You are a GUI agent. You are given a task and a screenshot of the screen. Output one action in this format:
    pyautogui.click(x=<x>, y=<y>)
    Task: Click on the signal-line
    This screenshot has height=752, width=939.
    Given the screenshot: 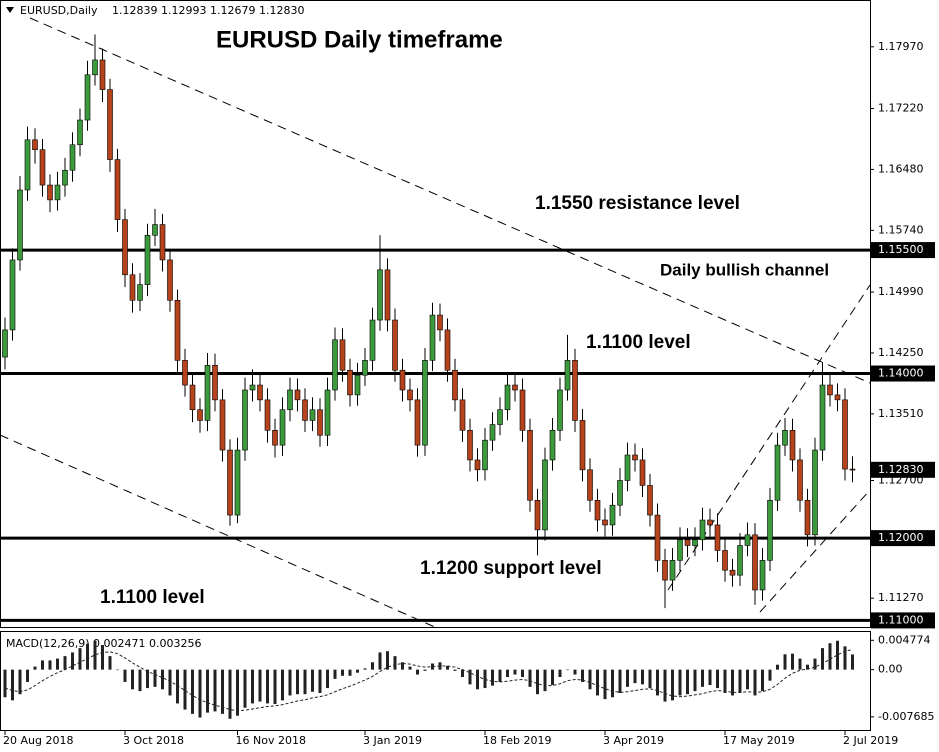 What is the action you would take?
    pyautogui.click(x=428, y=680)
    